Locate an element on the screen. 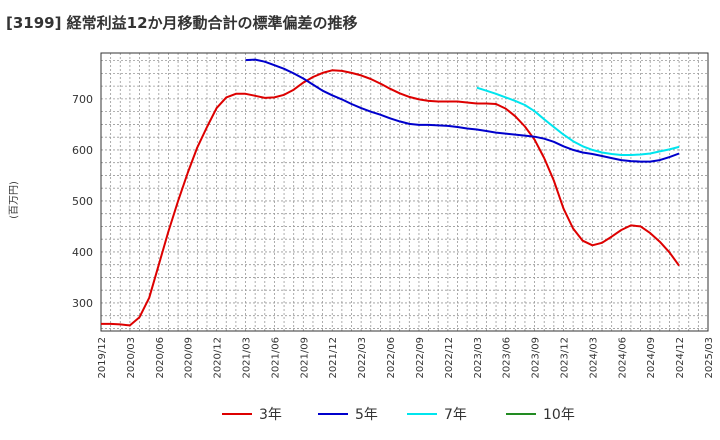 The height and width of the screenshot is (440, 720). y-tick-label: 300 is located at coordinates (82, 303).